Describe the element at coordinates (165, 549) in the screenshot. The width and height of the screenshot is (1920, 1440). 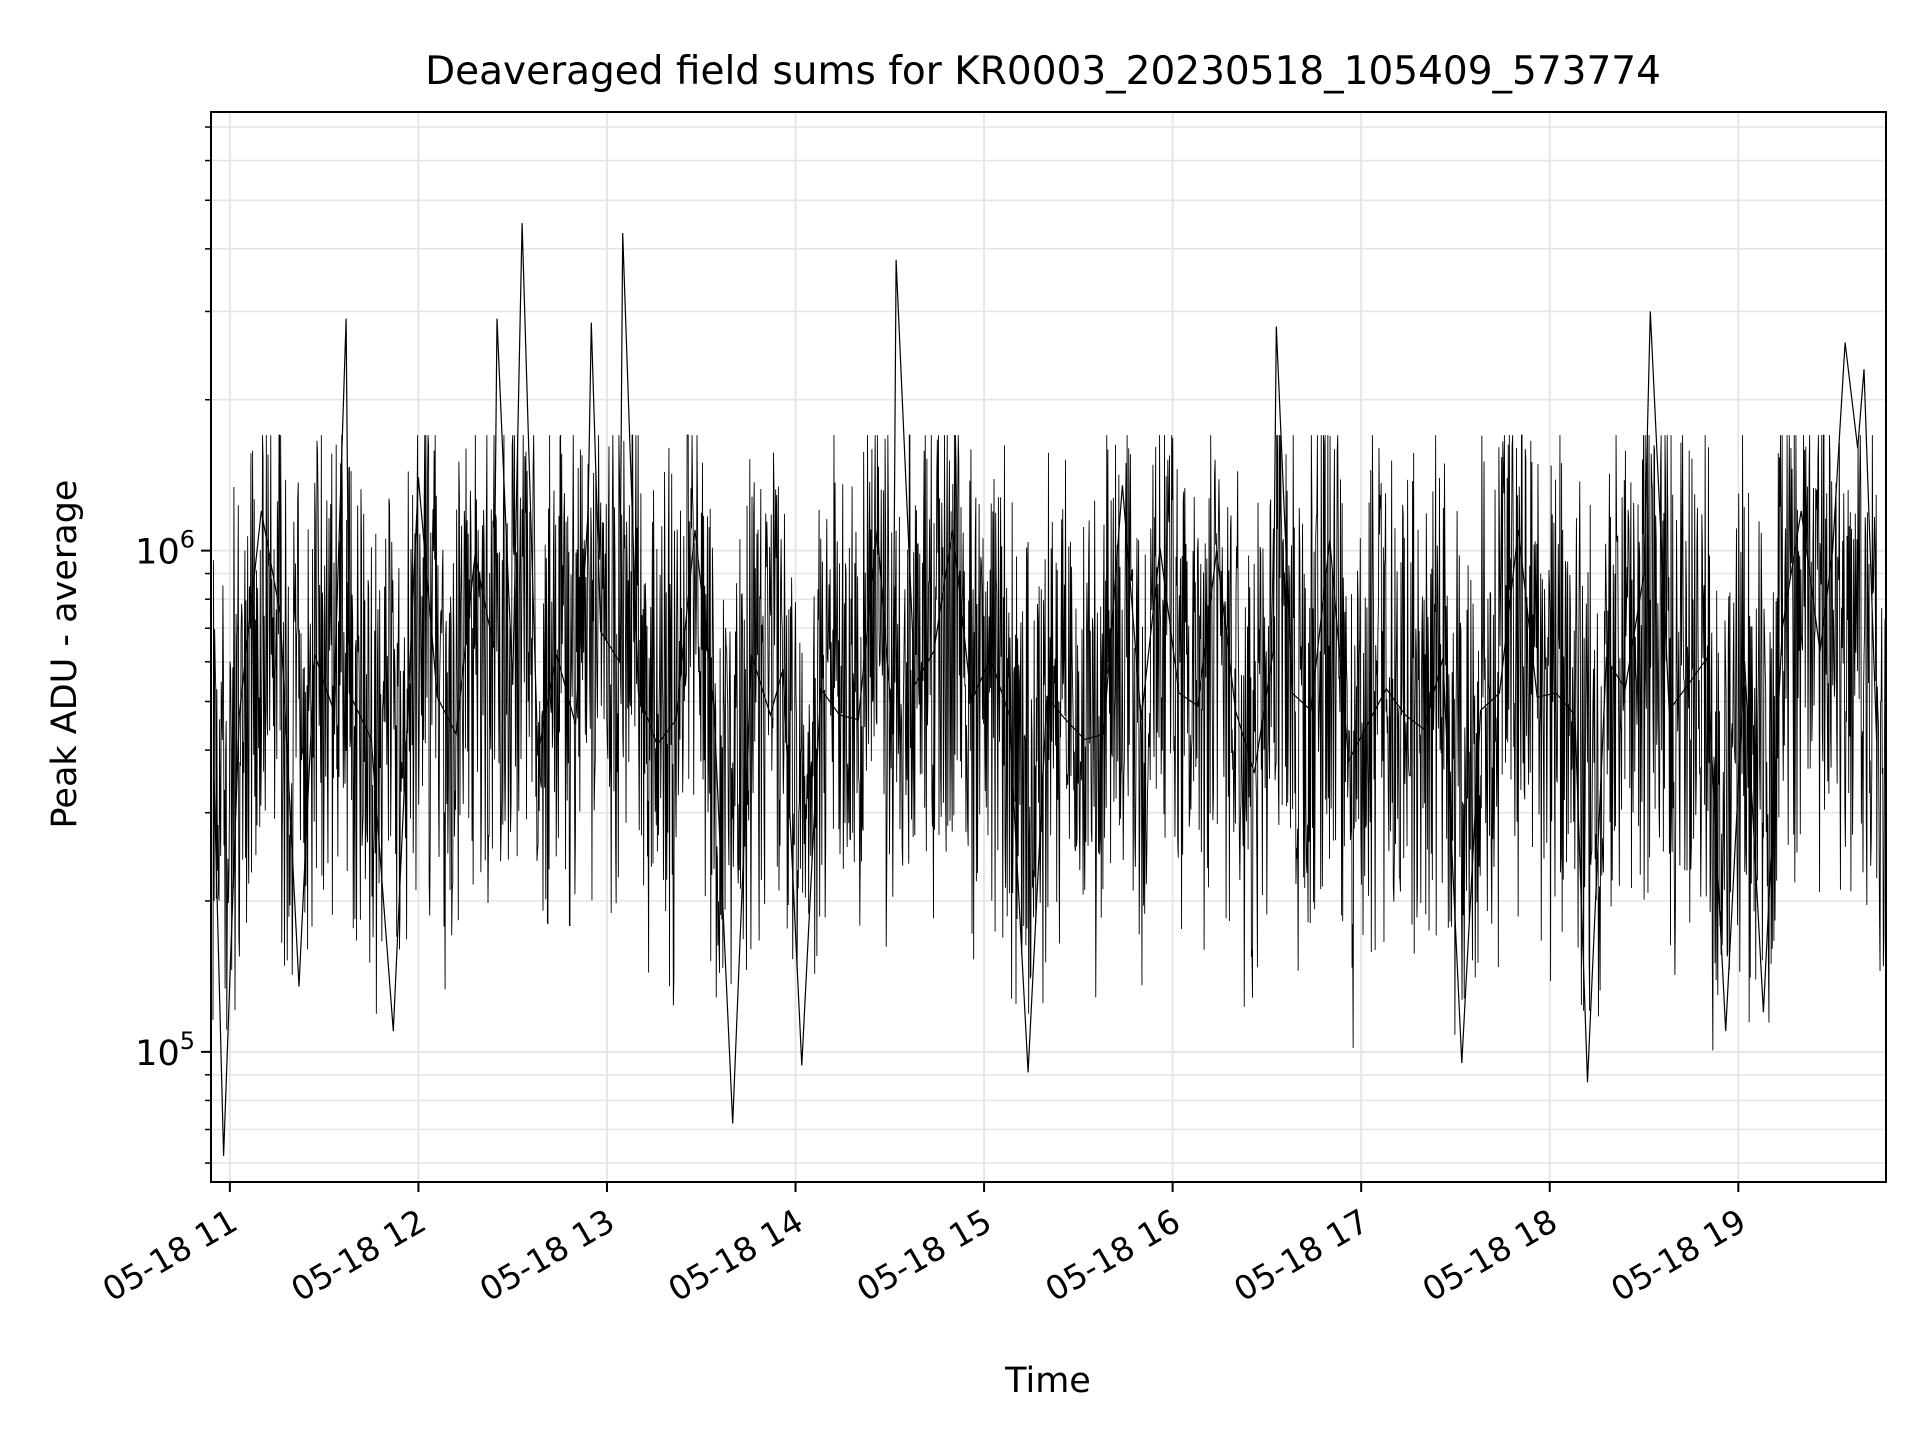
I see `y-tick-label: 10⁶` at that location.